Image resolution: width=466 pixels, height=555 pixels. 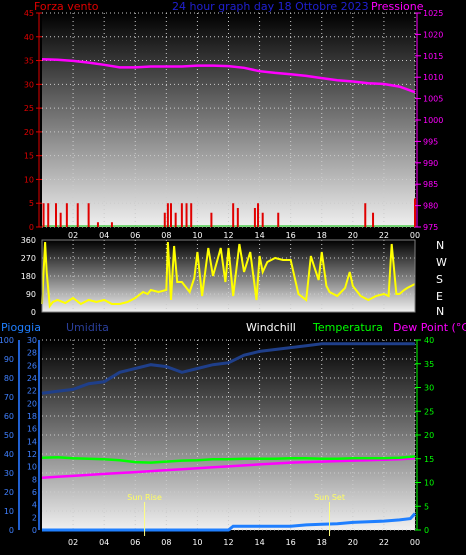 What do you see at coordinates (439, 296) in the screenshot?
I see `direction-label-e: E` at bounding box center [439, 296].